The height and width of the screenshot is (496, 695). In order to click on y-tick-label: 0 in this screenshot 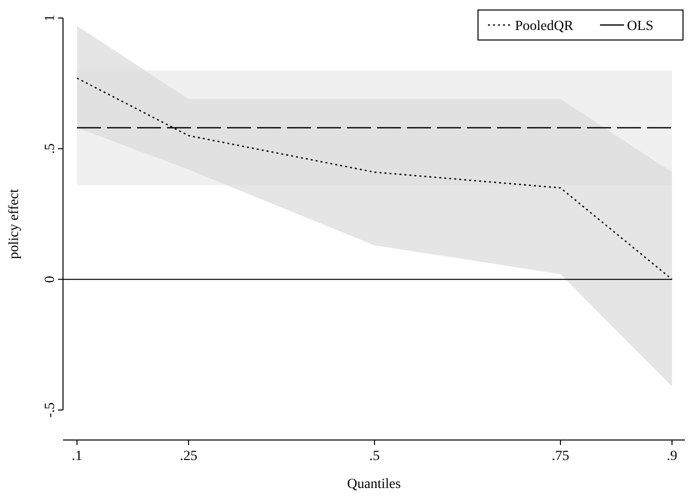, I will do `click(50, 279)`.